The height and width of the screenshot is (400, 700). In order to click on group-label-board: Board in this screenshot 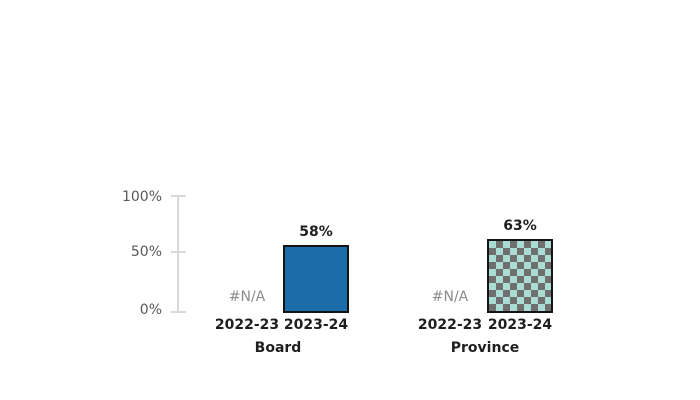, I will do `click(278, 348)`.